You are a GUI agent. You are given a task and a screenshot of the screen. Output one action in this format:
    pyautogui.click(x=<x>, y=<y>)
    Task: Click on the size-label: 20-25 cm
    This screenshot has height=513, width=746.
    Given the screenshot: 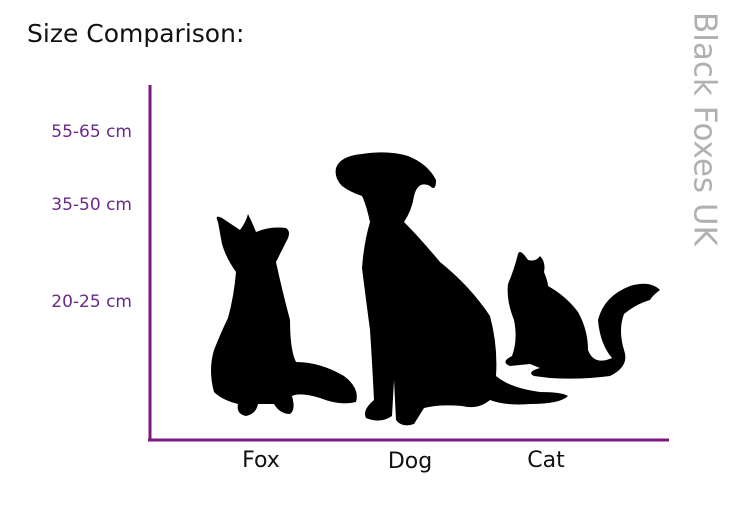 What is the action you would take?
    pyautogui.click(x=91, y=302)
    